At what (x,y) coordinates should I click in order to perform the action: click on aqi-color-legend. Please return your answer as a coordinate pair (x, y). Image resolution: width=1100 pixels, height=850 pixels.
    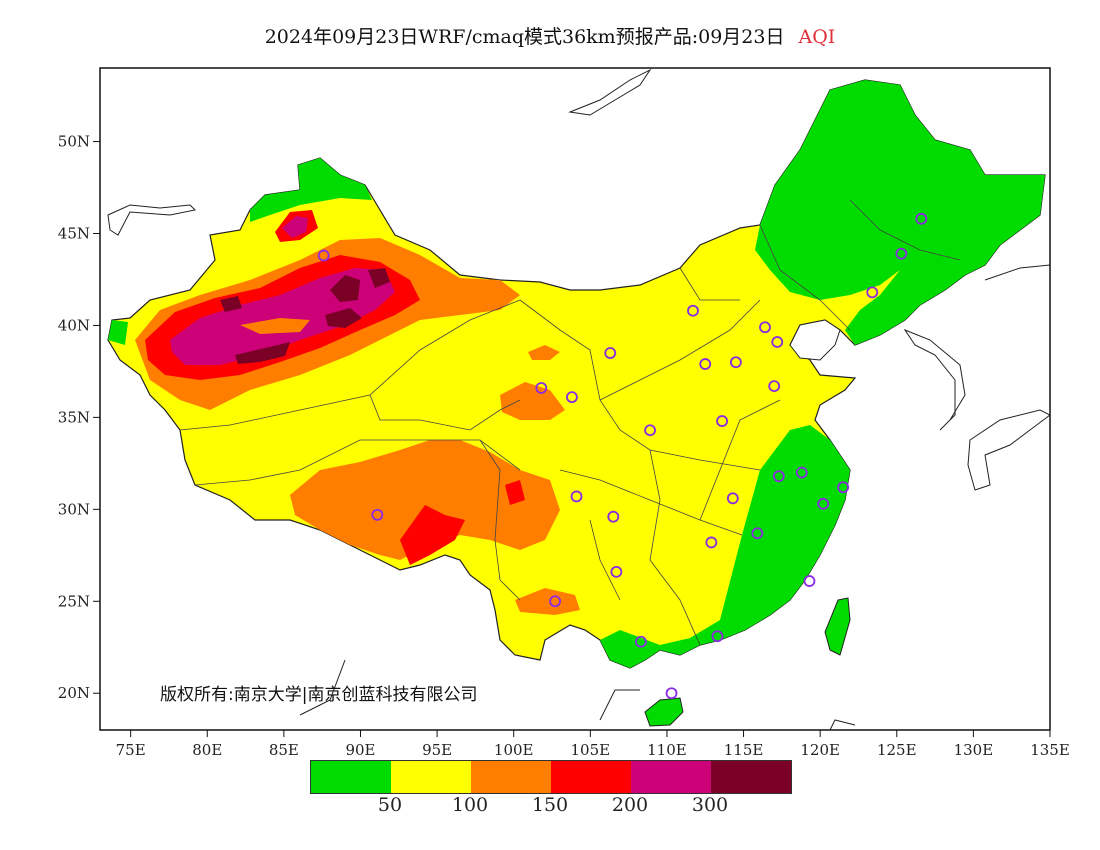
    Looking at the image, I should click on (551, 777).